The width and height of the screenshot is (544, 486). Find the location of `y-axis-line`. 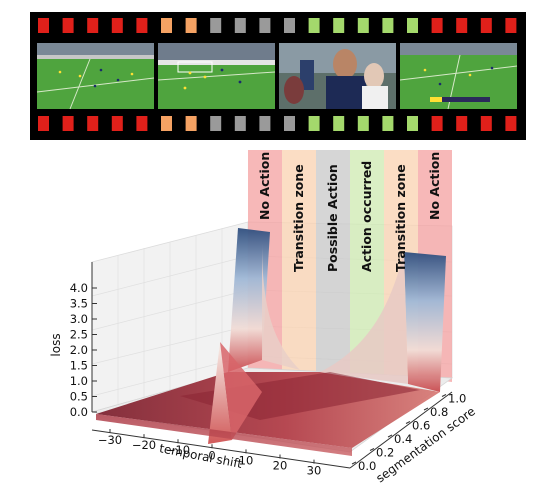

y-axis-line is located at coordinates (401, 430).